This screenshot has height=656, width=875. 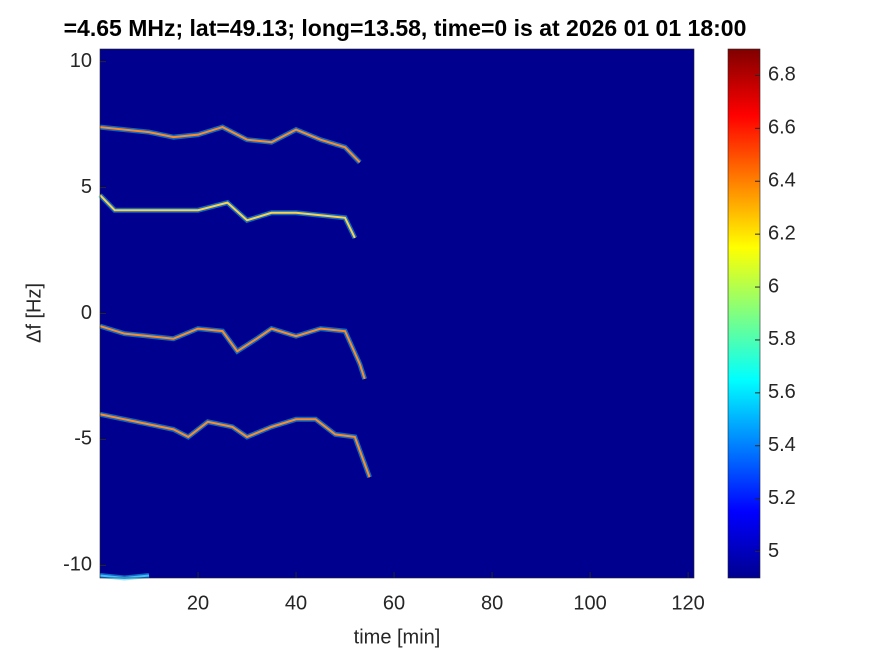 What do you see at coordinates (782, 128) in the screenshot?
I see `colorbar-tick-label: 6.6` at bounding box center [782, 128].